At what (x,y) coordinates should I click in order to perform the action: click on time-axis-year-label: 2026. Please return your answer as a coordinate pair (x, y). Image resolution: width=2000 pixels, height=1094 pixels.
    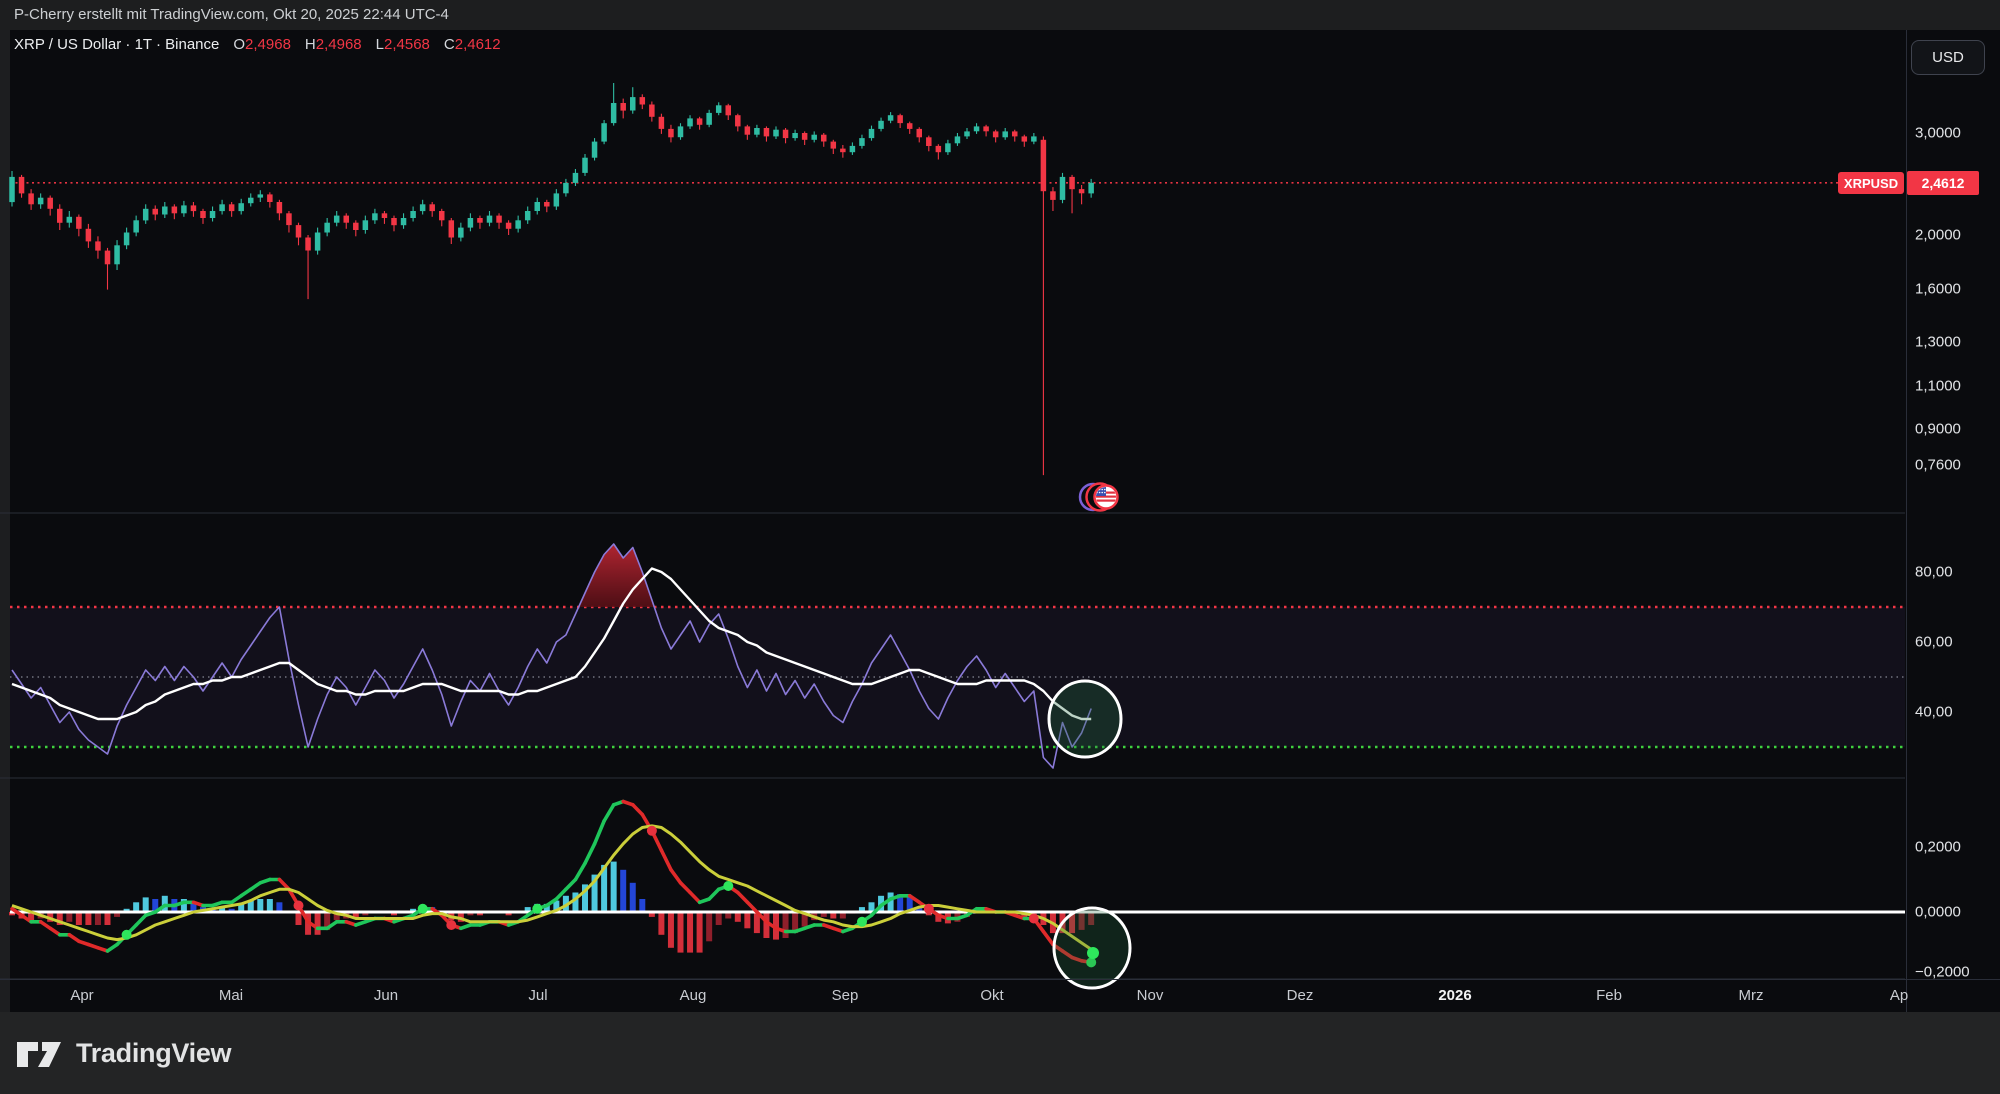
    Looking at the image, I should click on (1455, 995).